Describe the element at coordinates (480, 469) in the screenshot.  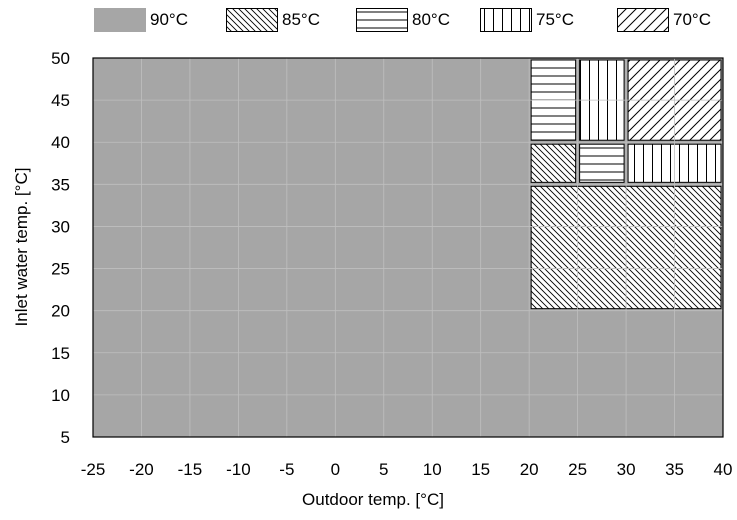
I see `x-tick-label: 15` at that location.